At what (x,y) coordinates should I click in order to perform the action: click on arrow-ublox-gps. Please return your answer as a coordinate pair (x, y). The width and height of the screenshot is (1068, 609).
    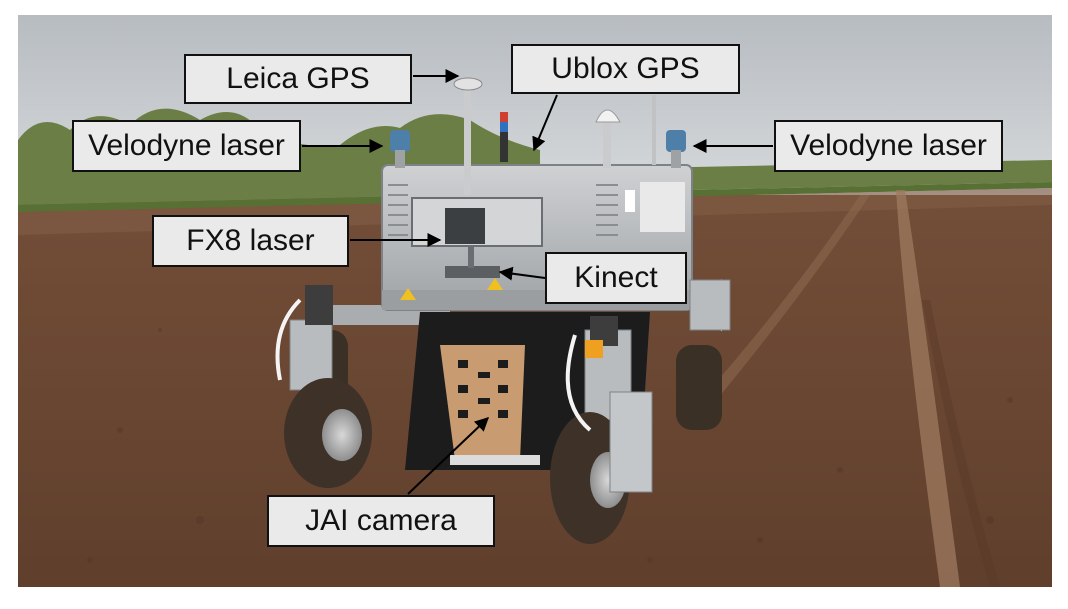
    Looking at the image, I should click on (545, 123).